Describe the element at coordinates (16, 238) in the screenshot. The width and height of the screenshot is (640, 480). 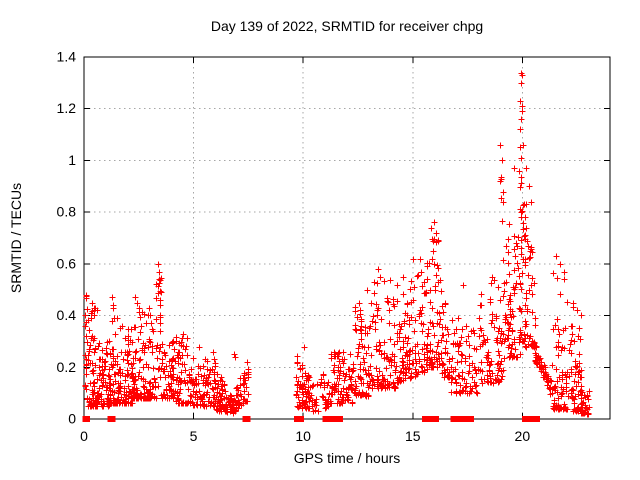
I see `y-axis-label: SRMTID / TECUs` at that location.